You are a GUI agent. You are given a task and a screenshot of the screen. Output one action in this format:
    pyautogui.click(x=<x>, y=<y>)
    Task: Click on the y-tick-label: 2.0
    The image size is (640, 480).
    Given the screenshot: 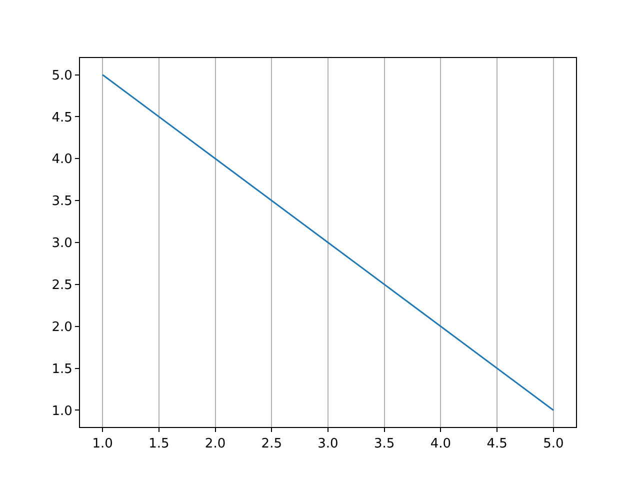 What is the action you would take?
    pyautogui.click(x=62, y=327)
    